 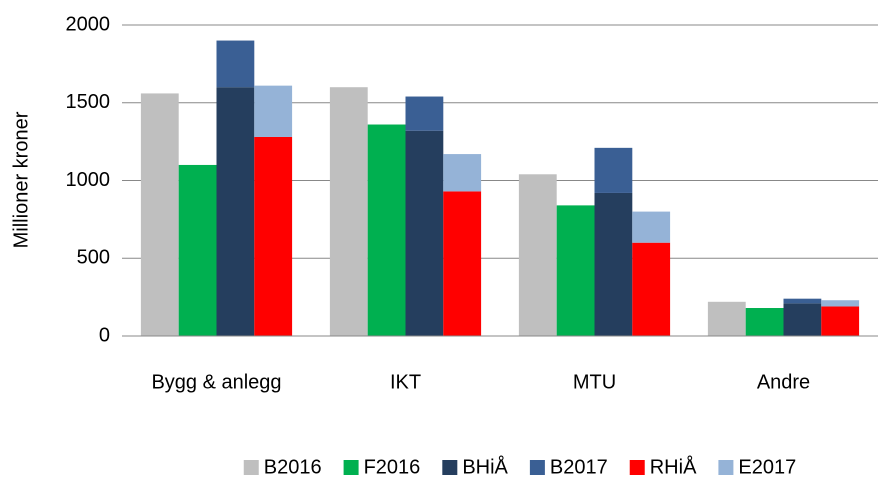 What do you see at coordinates (293, 467) in the screenshot?
I see `legend-label: B2016` at bounding box center [293, 467].